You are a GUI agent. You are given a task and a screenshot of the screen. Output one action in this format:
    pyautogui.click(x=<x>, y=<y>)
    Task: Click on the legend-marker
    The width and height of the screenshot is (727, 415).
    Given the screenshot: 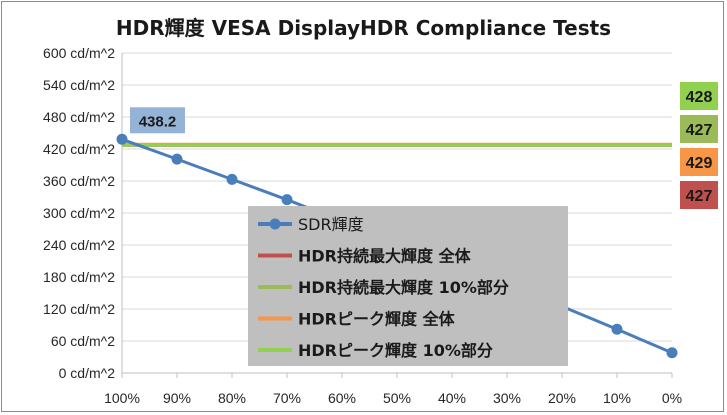 What is the action you would take?
    pyautogui.click(x=275, y=224)
    